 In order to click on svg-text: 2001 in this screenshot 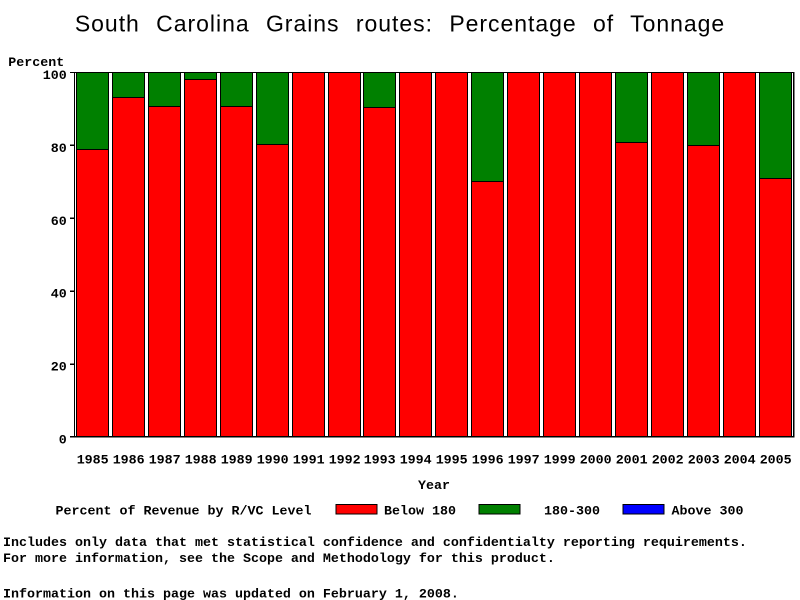, I will do `click(632, 460)`.